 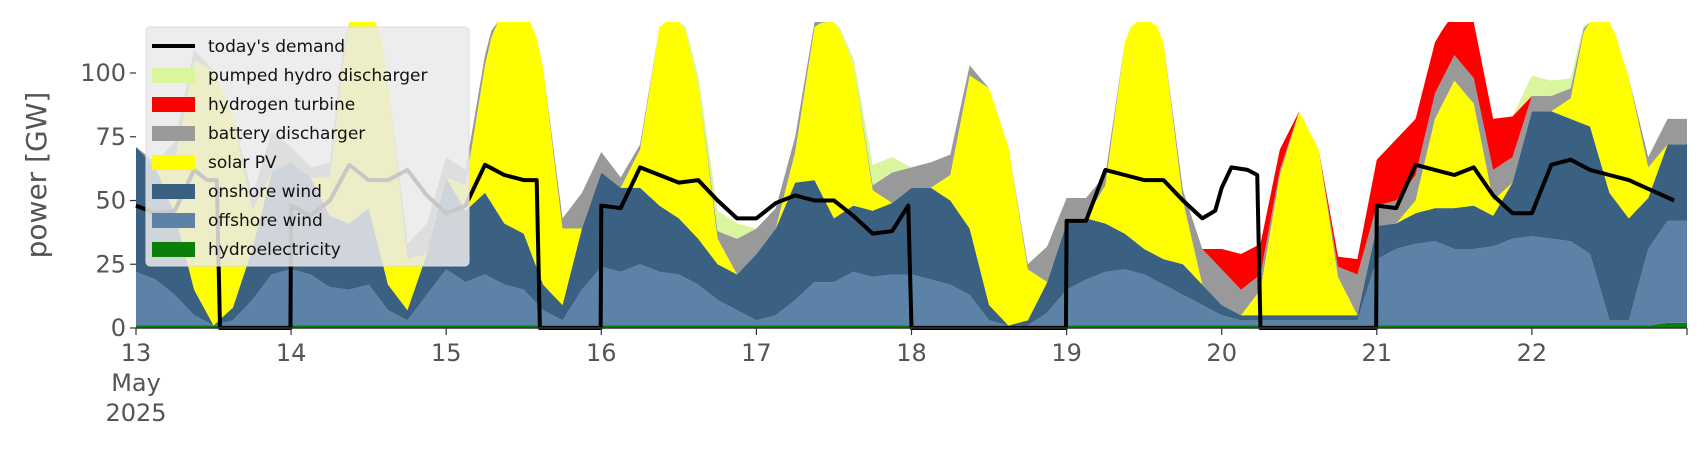 I want to click on y-tick-label: 100, so click(x=103, y=73).